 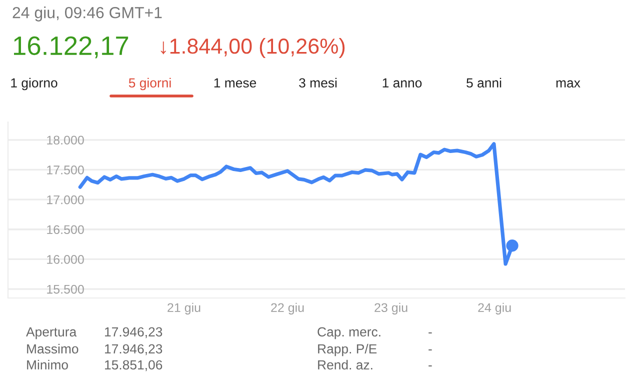 What do you see at coordinates (71, 47) in the screenshot?
I see `chart-subtitle: 16.122,17` at bounding box center [71, 47].